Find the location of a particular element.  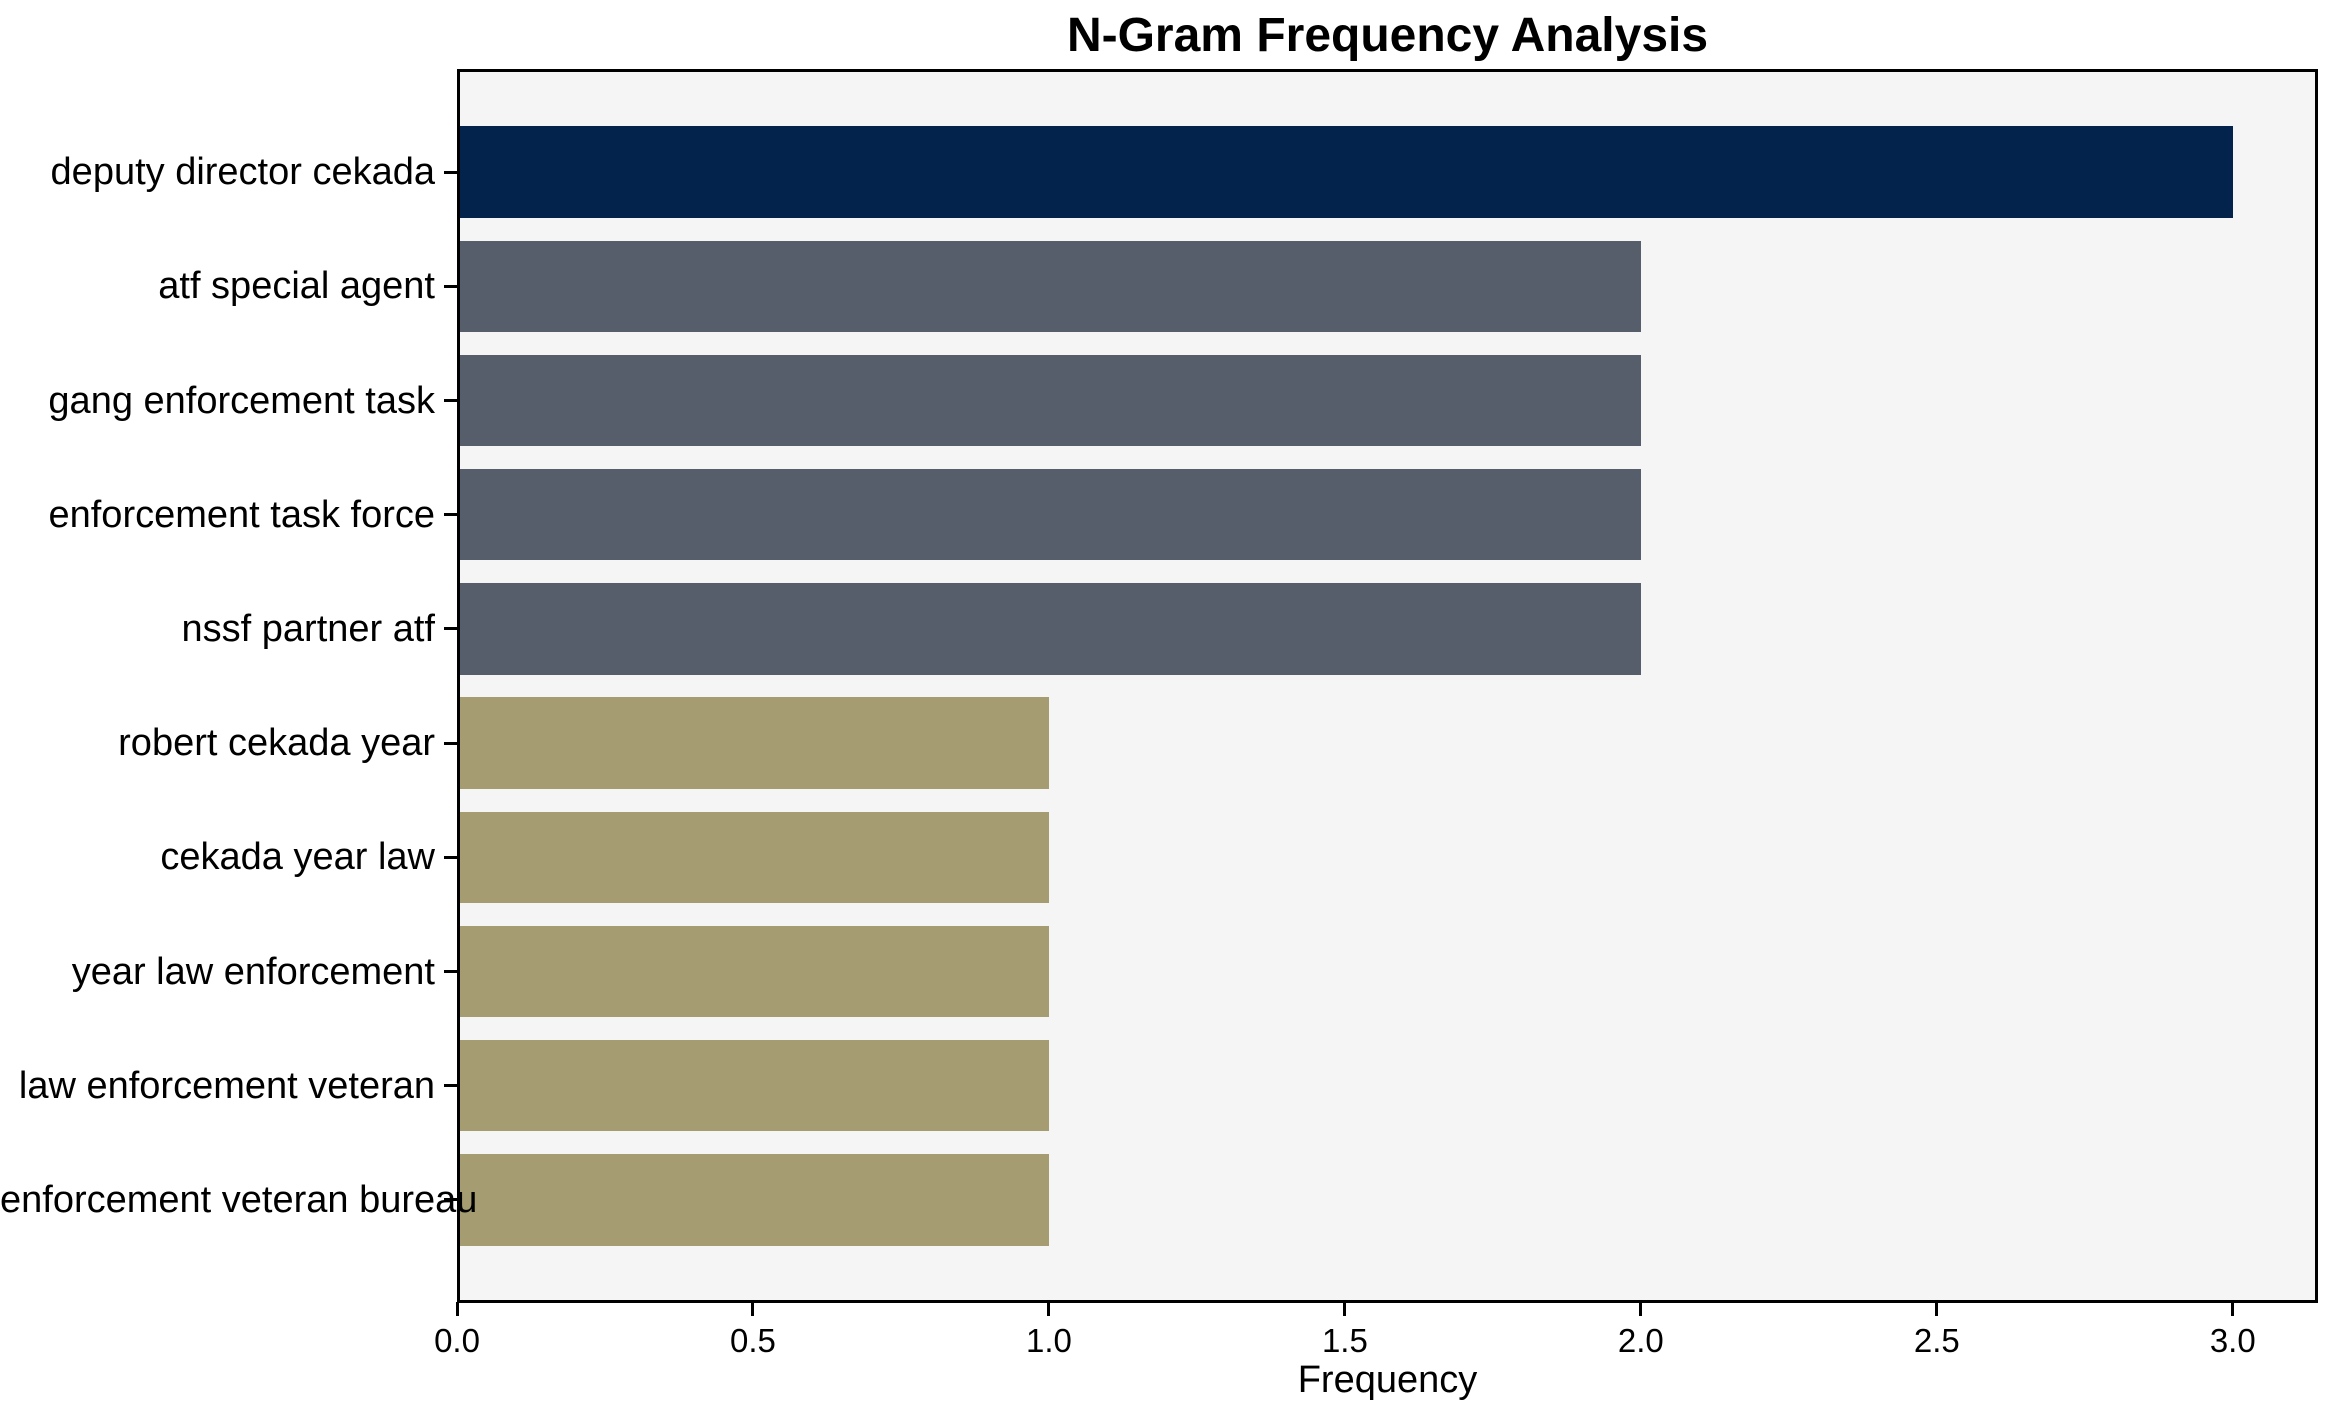

y-tick-label: gang enforcement task is located at coordinates (241, 400).